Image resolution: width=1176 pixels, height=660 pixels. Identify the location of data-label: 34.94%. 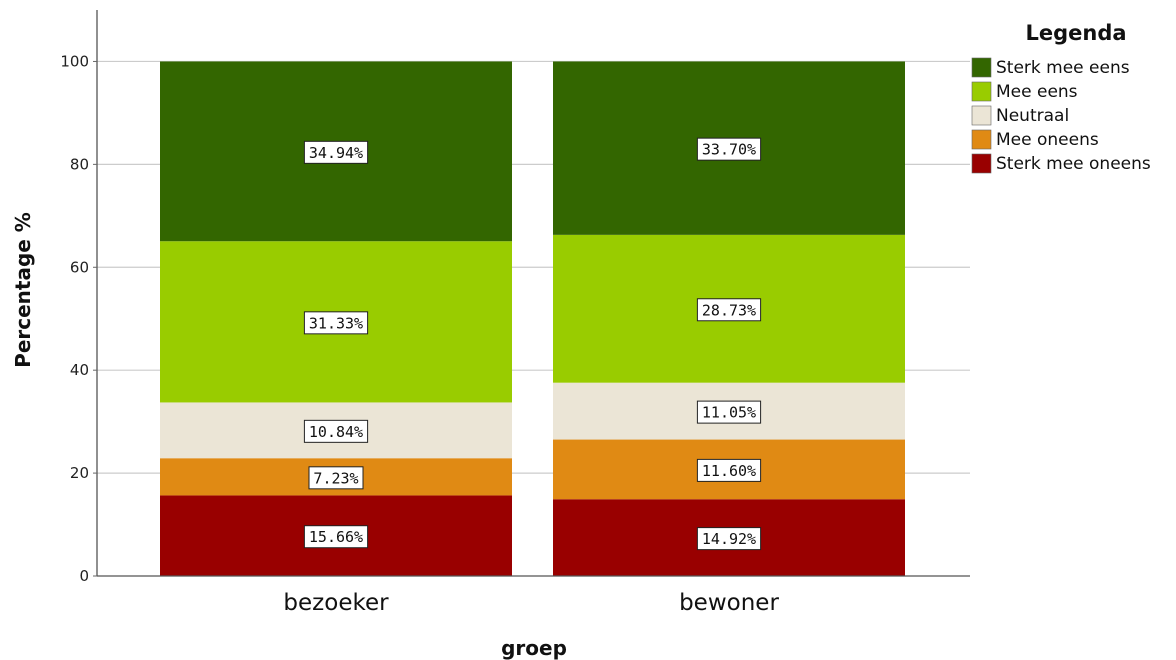
(336, 153).